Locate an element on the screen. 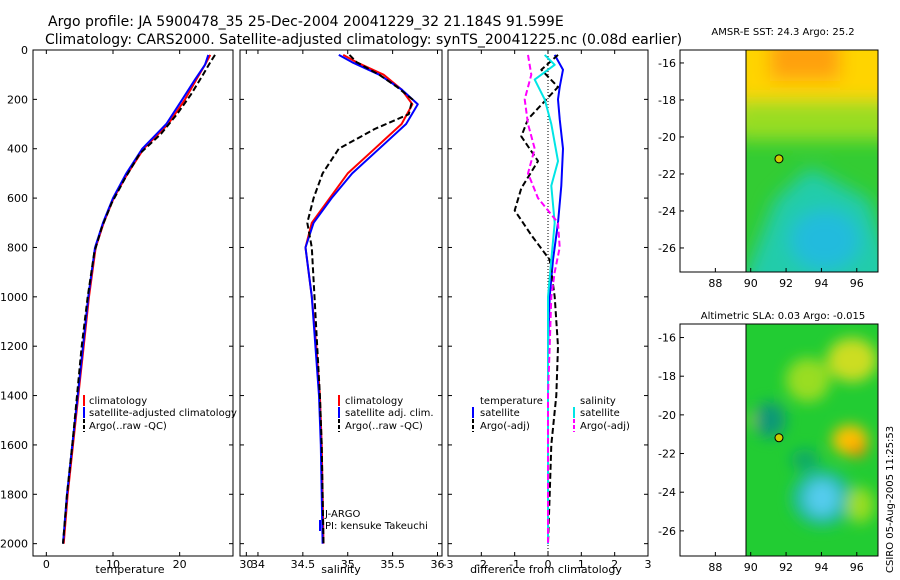  x-tick-label: -1 is located at coordinates (514, 564).